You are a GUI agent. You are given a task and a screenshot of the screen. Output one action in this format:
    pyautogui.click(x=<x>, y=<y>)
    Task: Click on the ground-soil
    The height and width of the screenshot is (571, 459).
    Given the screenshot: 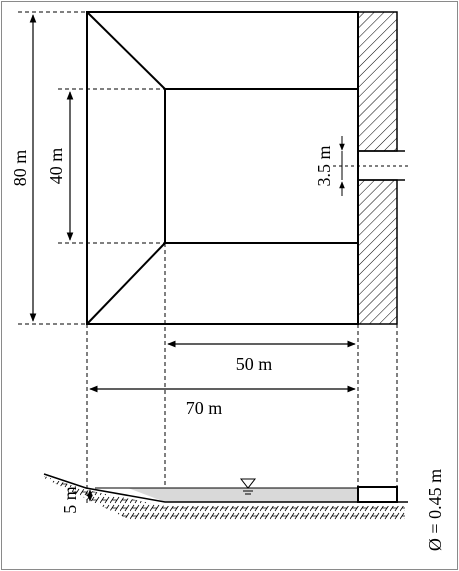 What is the action you would take?
    pyautogui.click(x=224, y=498)
    